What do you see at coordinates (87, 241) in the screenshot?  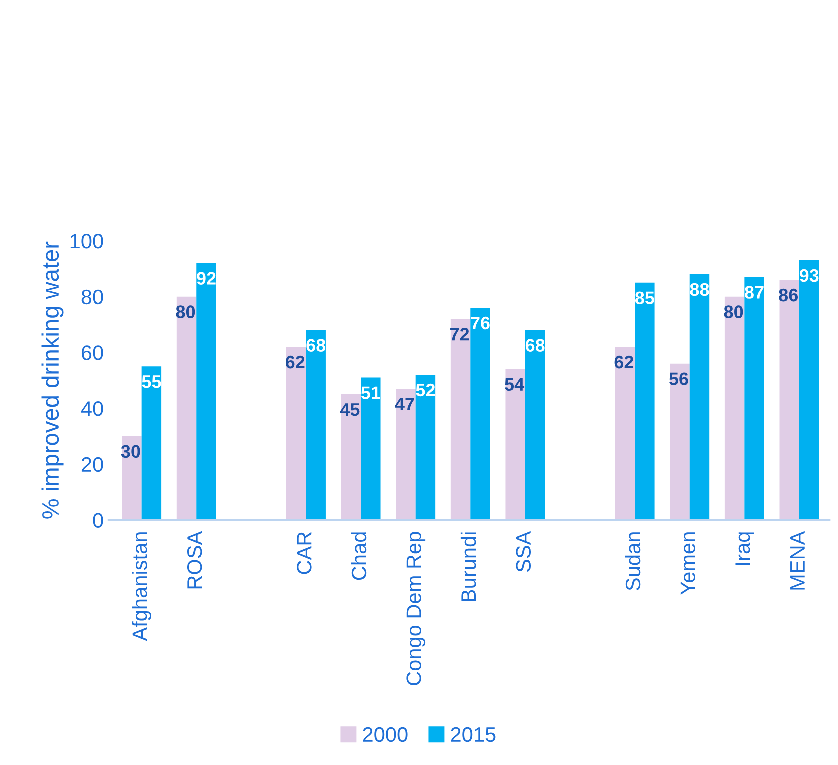 I see `y-tick-label: 100` at bounding box center [87, 241].